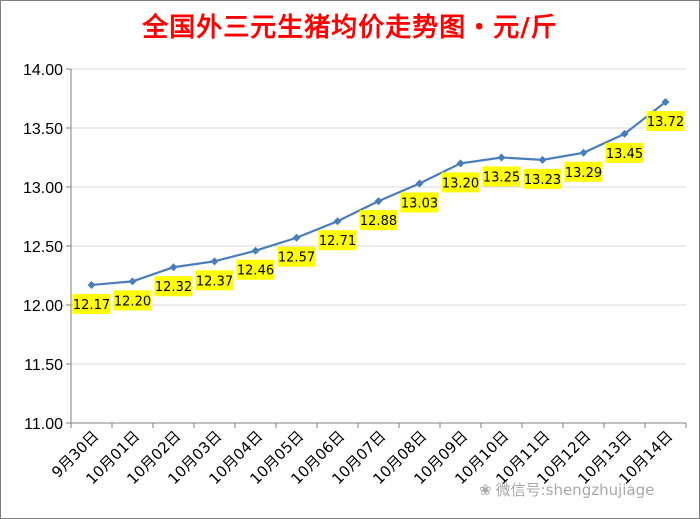 This screenshot has height=519, width=700. Describe the element at coordinates (43, 129) in the screenshot. I see `y-tick-label: 13.50` at that location.